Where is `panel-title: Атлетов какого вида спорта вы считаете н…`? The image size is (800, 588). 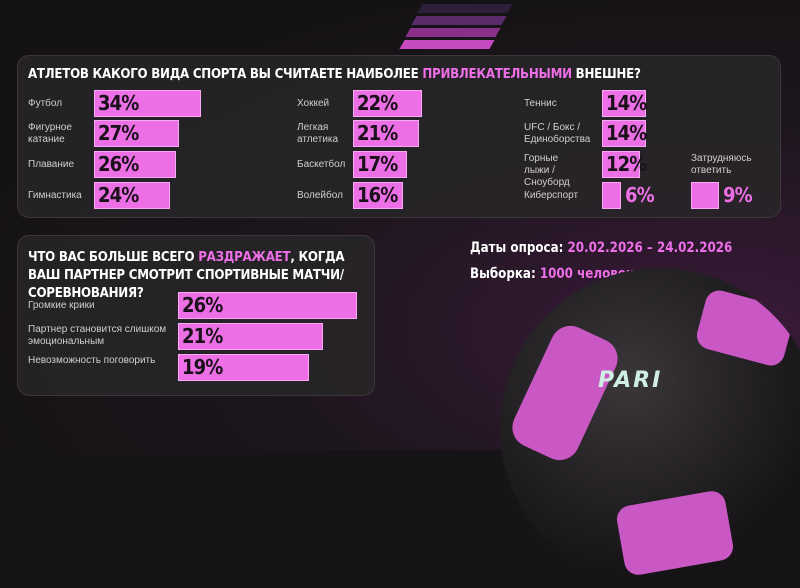 panel-title: Атлетов какого вида спорта вы считаете н… is located at coordinates (334, 74).